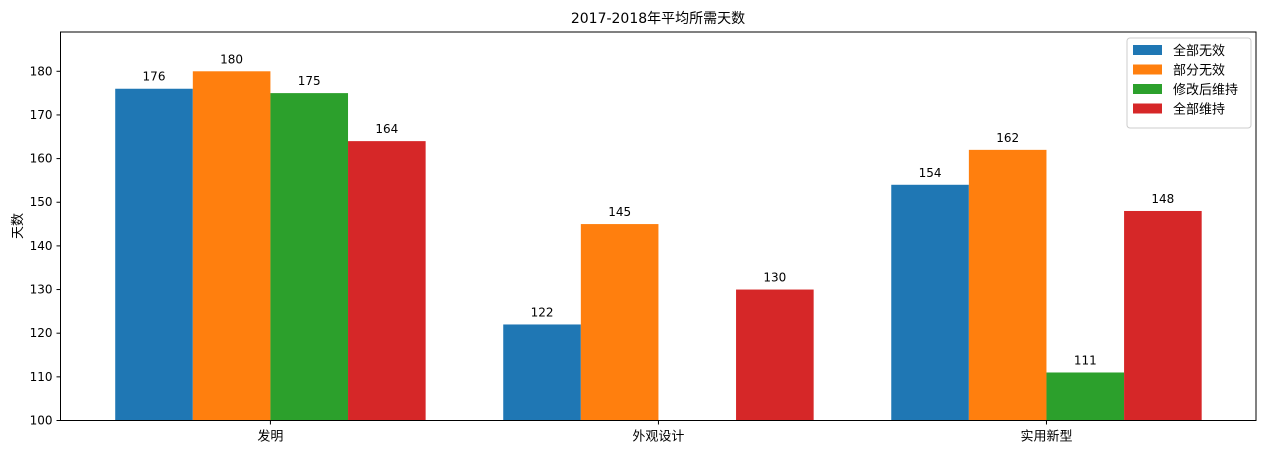 Image resolution: width=1269 pixels, height=458 pixels. I want to click on legend-label: 部分无效, so click(1199, 71).